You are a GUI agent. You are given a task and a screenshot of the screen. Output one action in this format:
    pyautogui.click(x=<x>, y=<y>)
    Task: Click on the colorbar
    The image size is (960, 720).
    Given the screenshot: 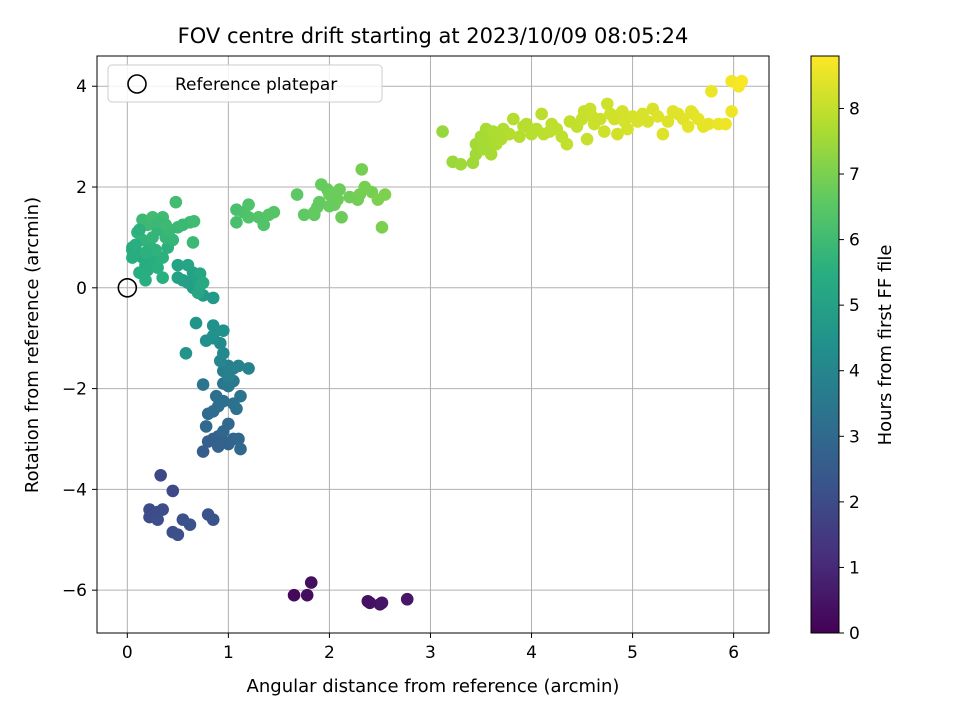 What is the action you would take?
    pyautogui.click(x=825, y=344)
    